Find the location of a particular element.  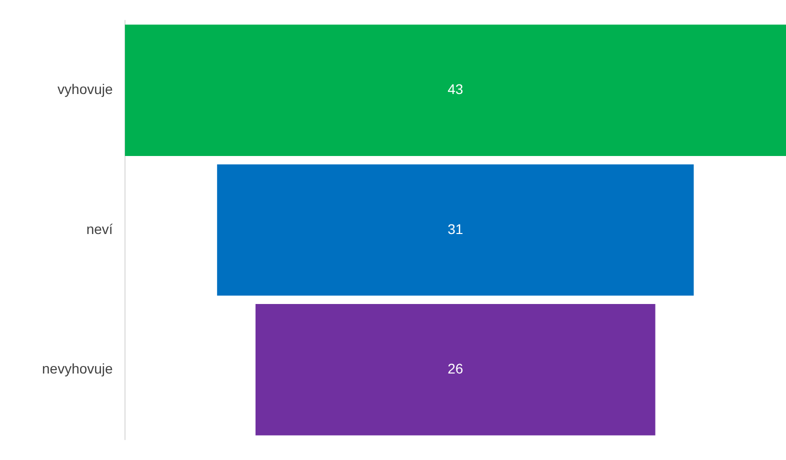

data-label: 26 is located at coordinates (456, 368).